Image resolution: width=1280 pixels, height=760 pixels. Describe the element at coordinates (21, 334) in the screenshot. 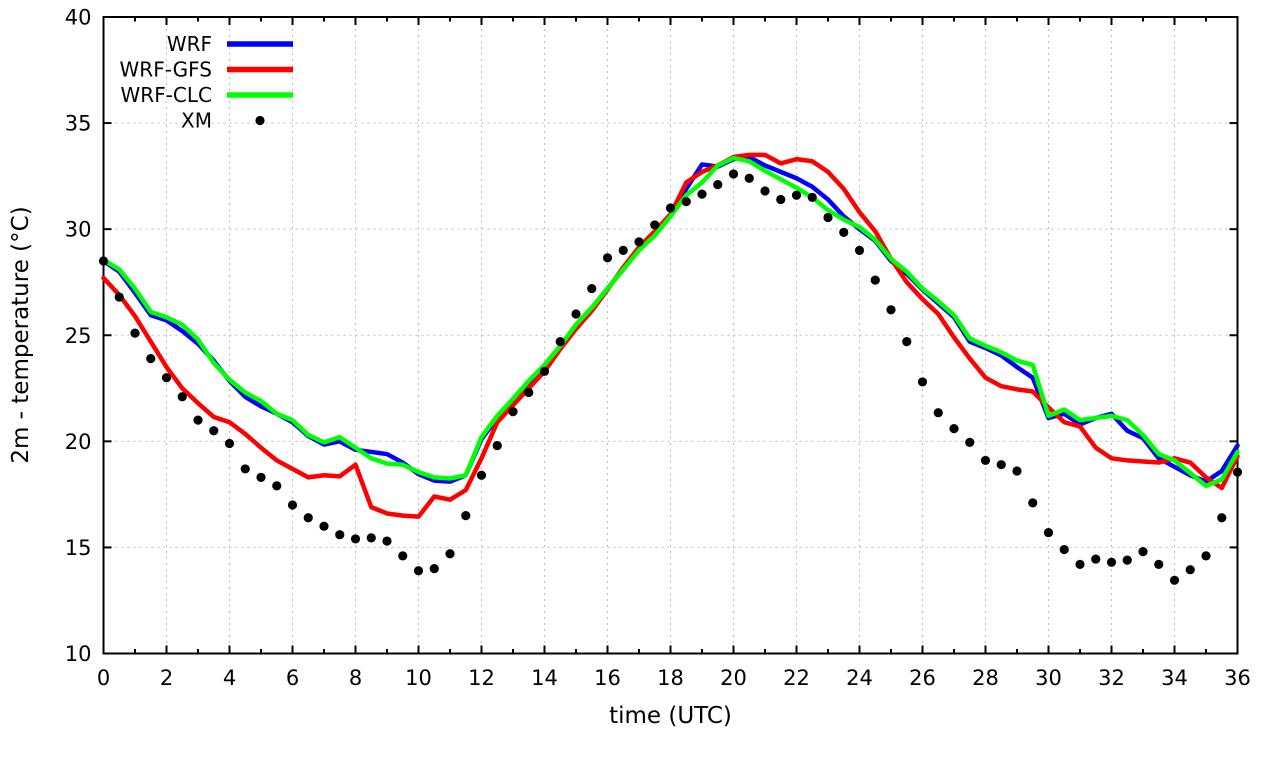

I see `y-axis-label: 2m - temperature (°C)` at that location.